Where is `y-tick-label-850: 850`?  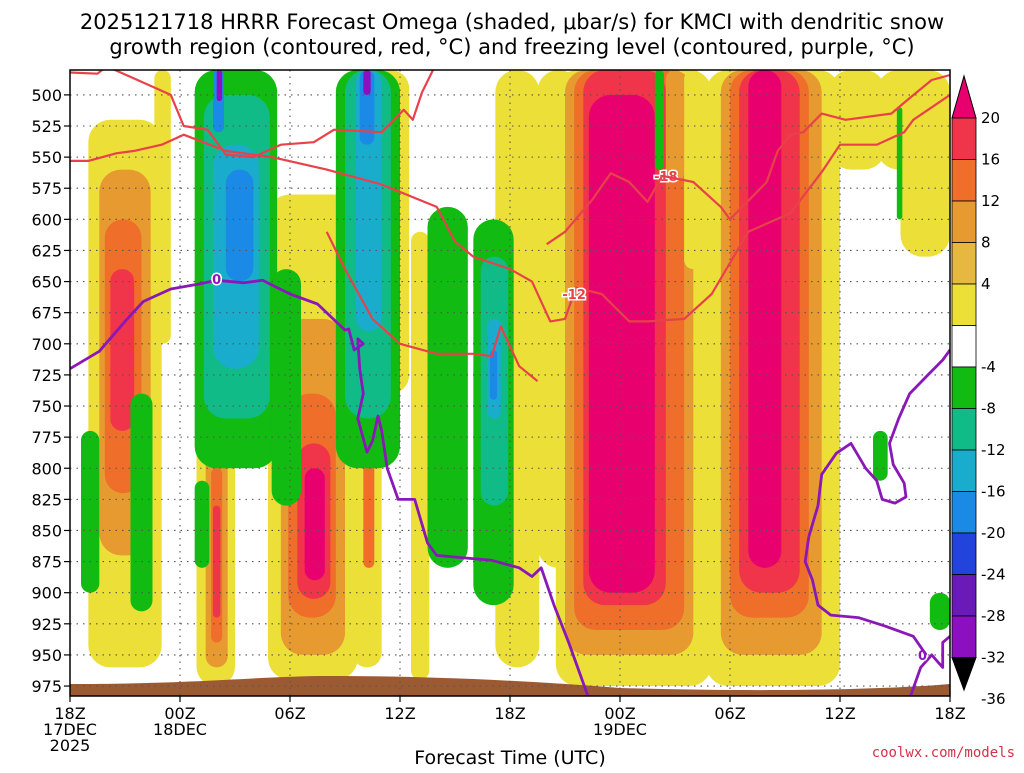 y-tick-label-850: 850 is located at coordinates (46, 530).